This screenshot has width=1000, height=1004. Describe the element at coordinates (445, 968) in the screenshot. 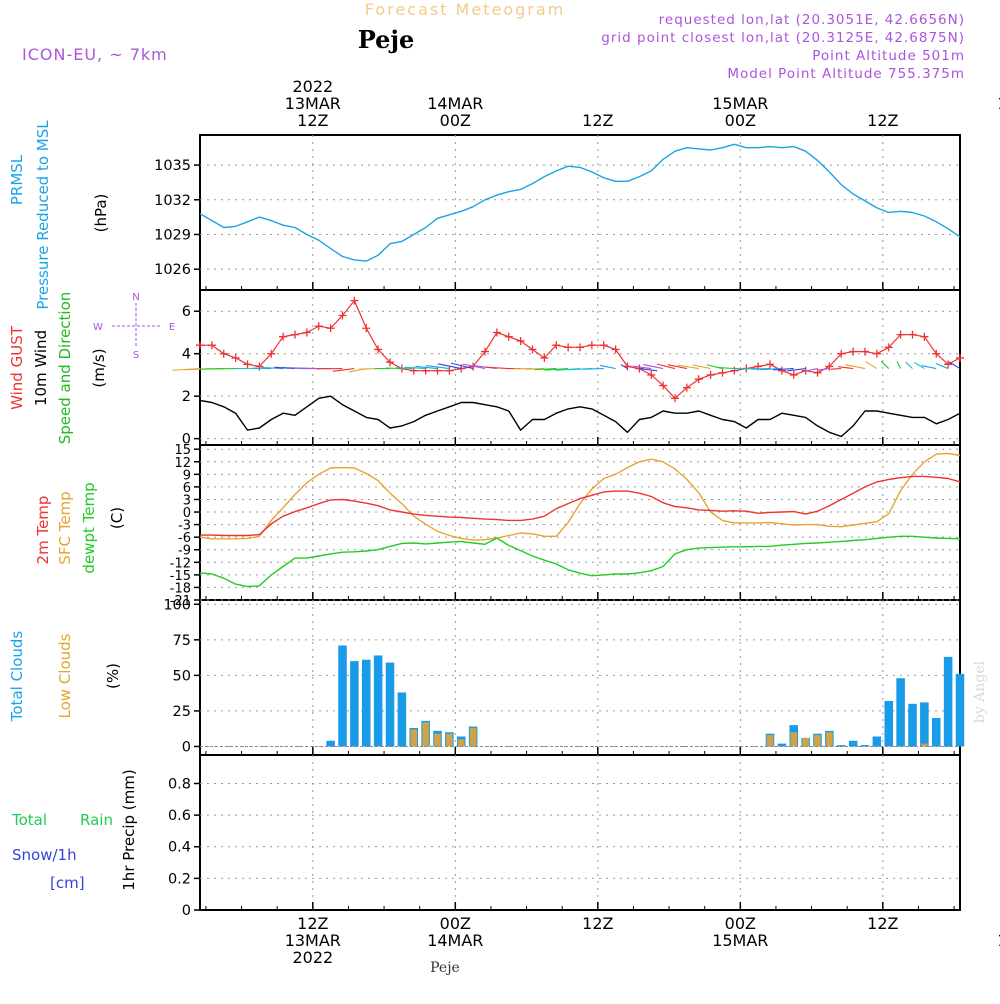

I see `footer-location: Peje` at that location.